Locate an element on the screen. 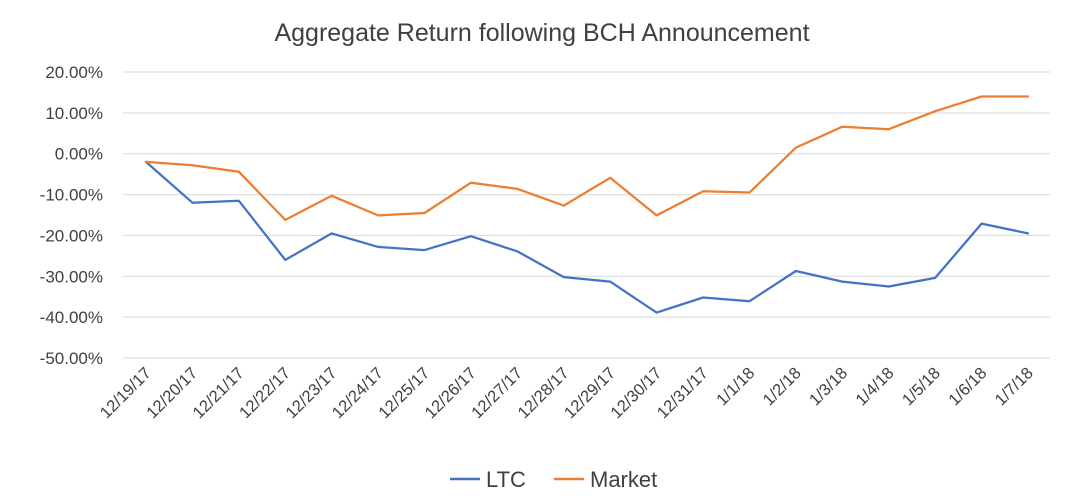 Image resolution: width=1080 pixels, height=503 pixels. y-tick-label: -30.00% is located at coordinates (71, 276).